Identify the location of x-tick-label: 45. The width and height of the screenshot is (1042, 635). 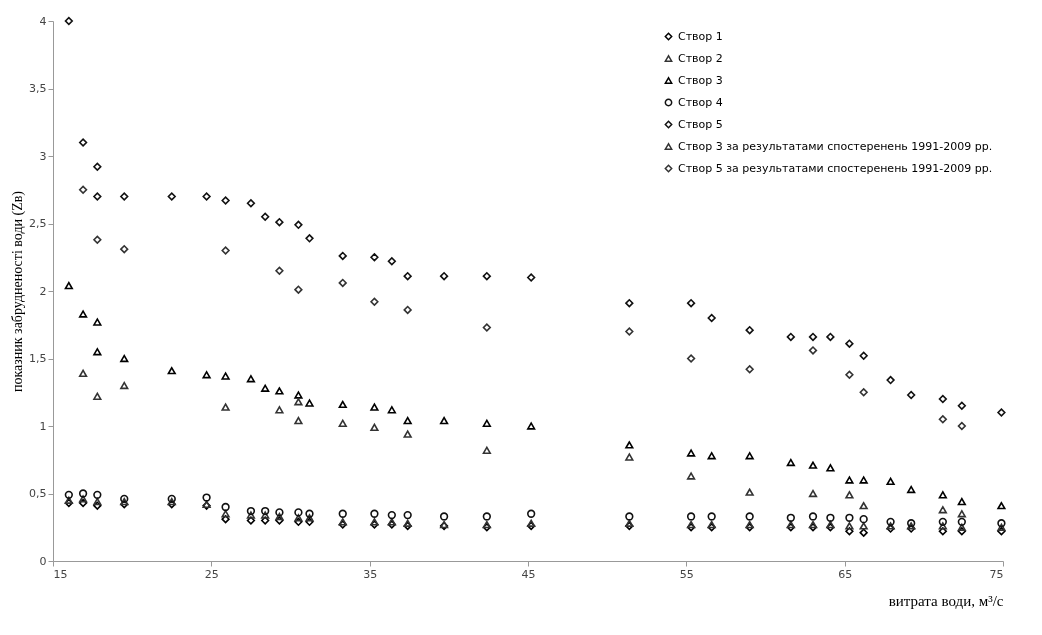
(528, 574).